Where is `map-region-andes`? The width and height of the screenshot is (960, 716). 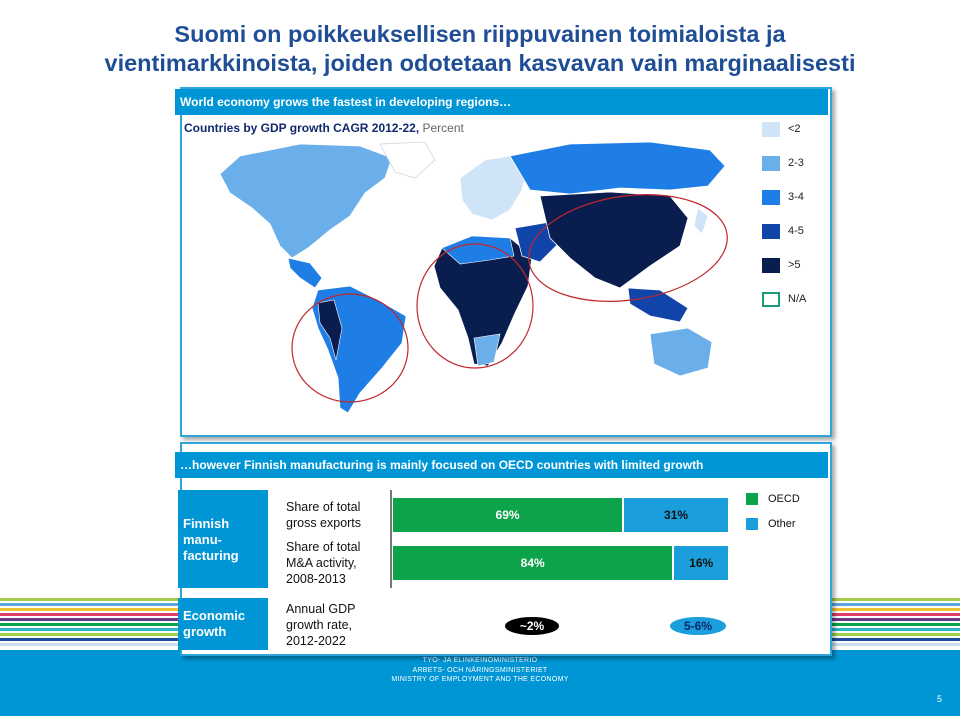
map-region-andes is located at coordinates (330, 330).